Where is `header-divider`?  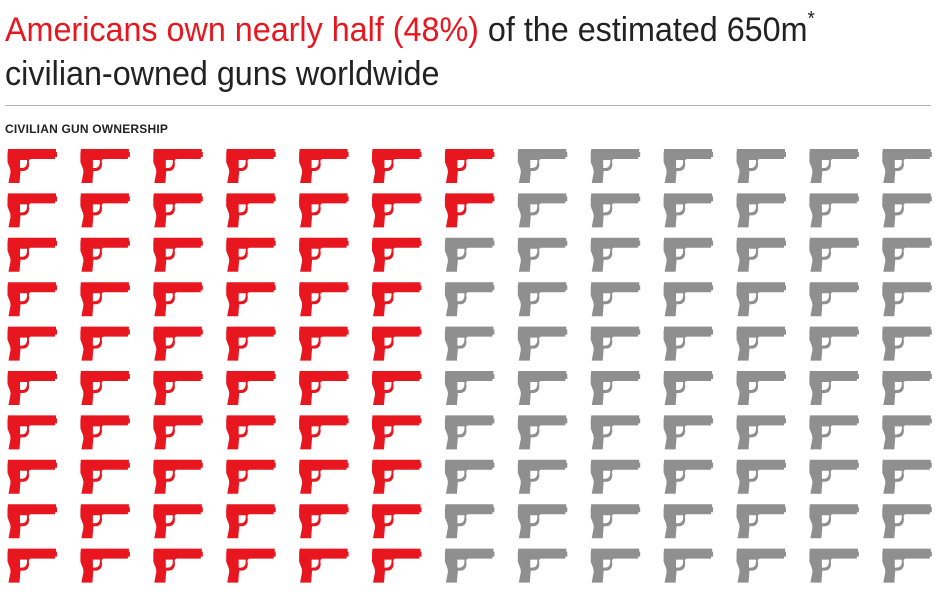
header-divider is located at coordinates (468, 105).